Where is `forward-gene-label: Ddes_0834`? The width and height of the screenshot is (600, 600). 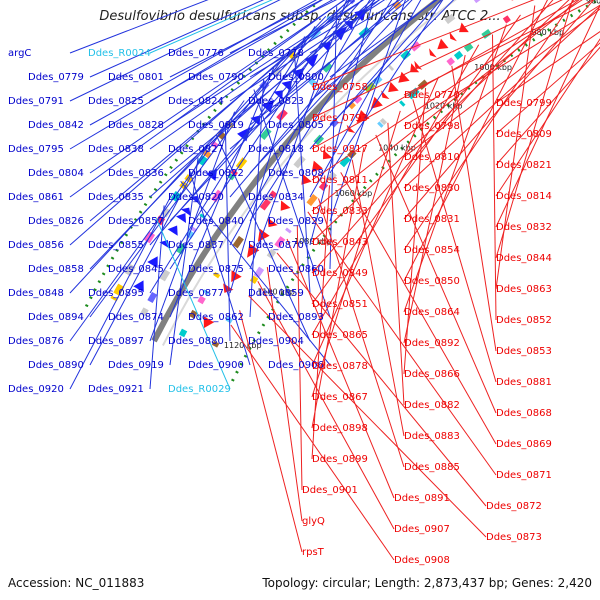
forward-gene-label: Ddes_0834 is located at coordinates (276, 197).